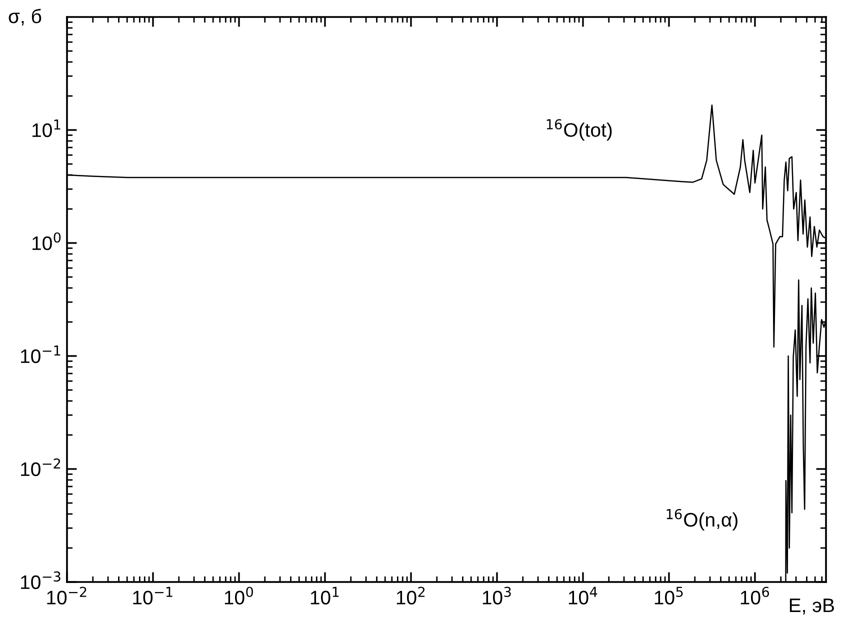  What do you see at coordinates (410, 595) in the screenshot?
I see `x-tick-label: 10$^{2}$` at bounding box center [410, 595].